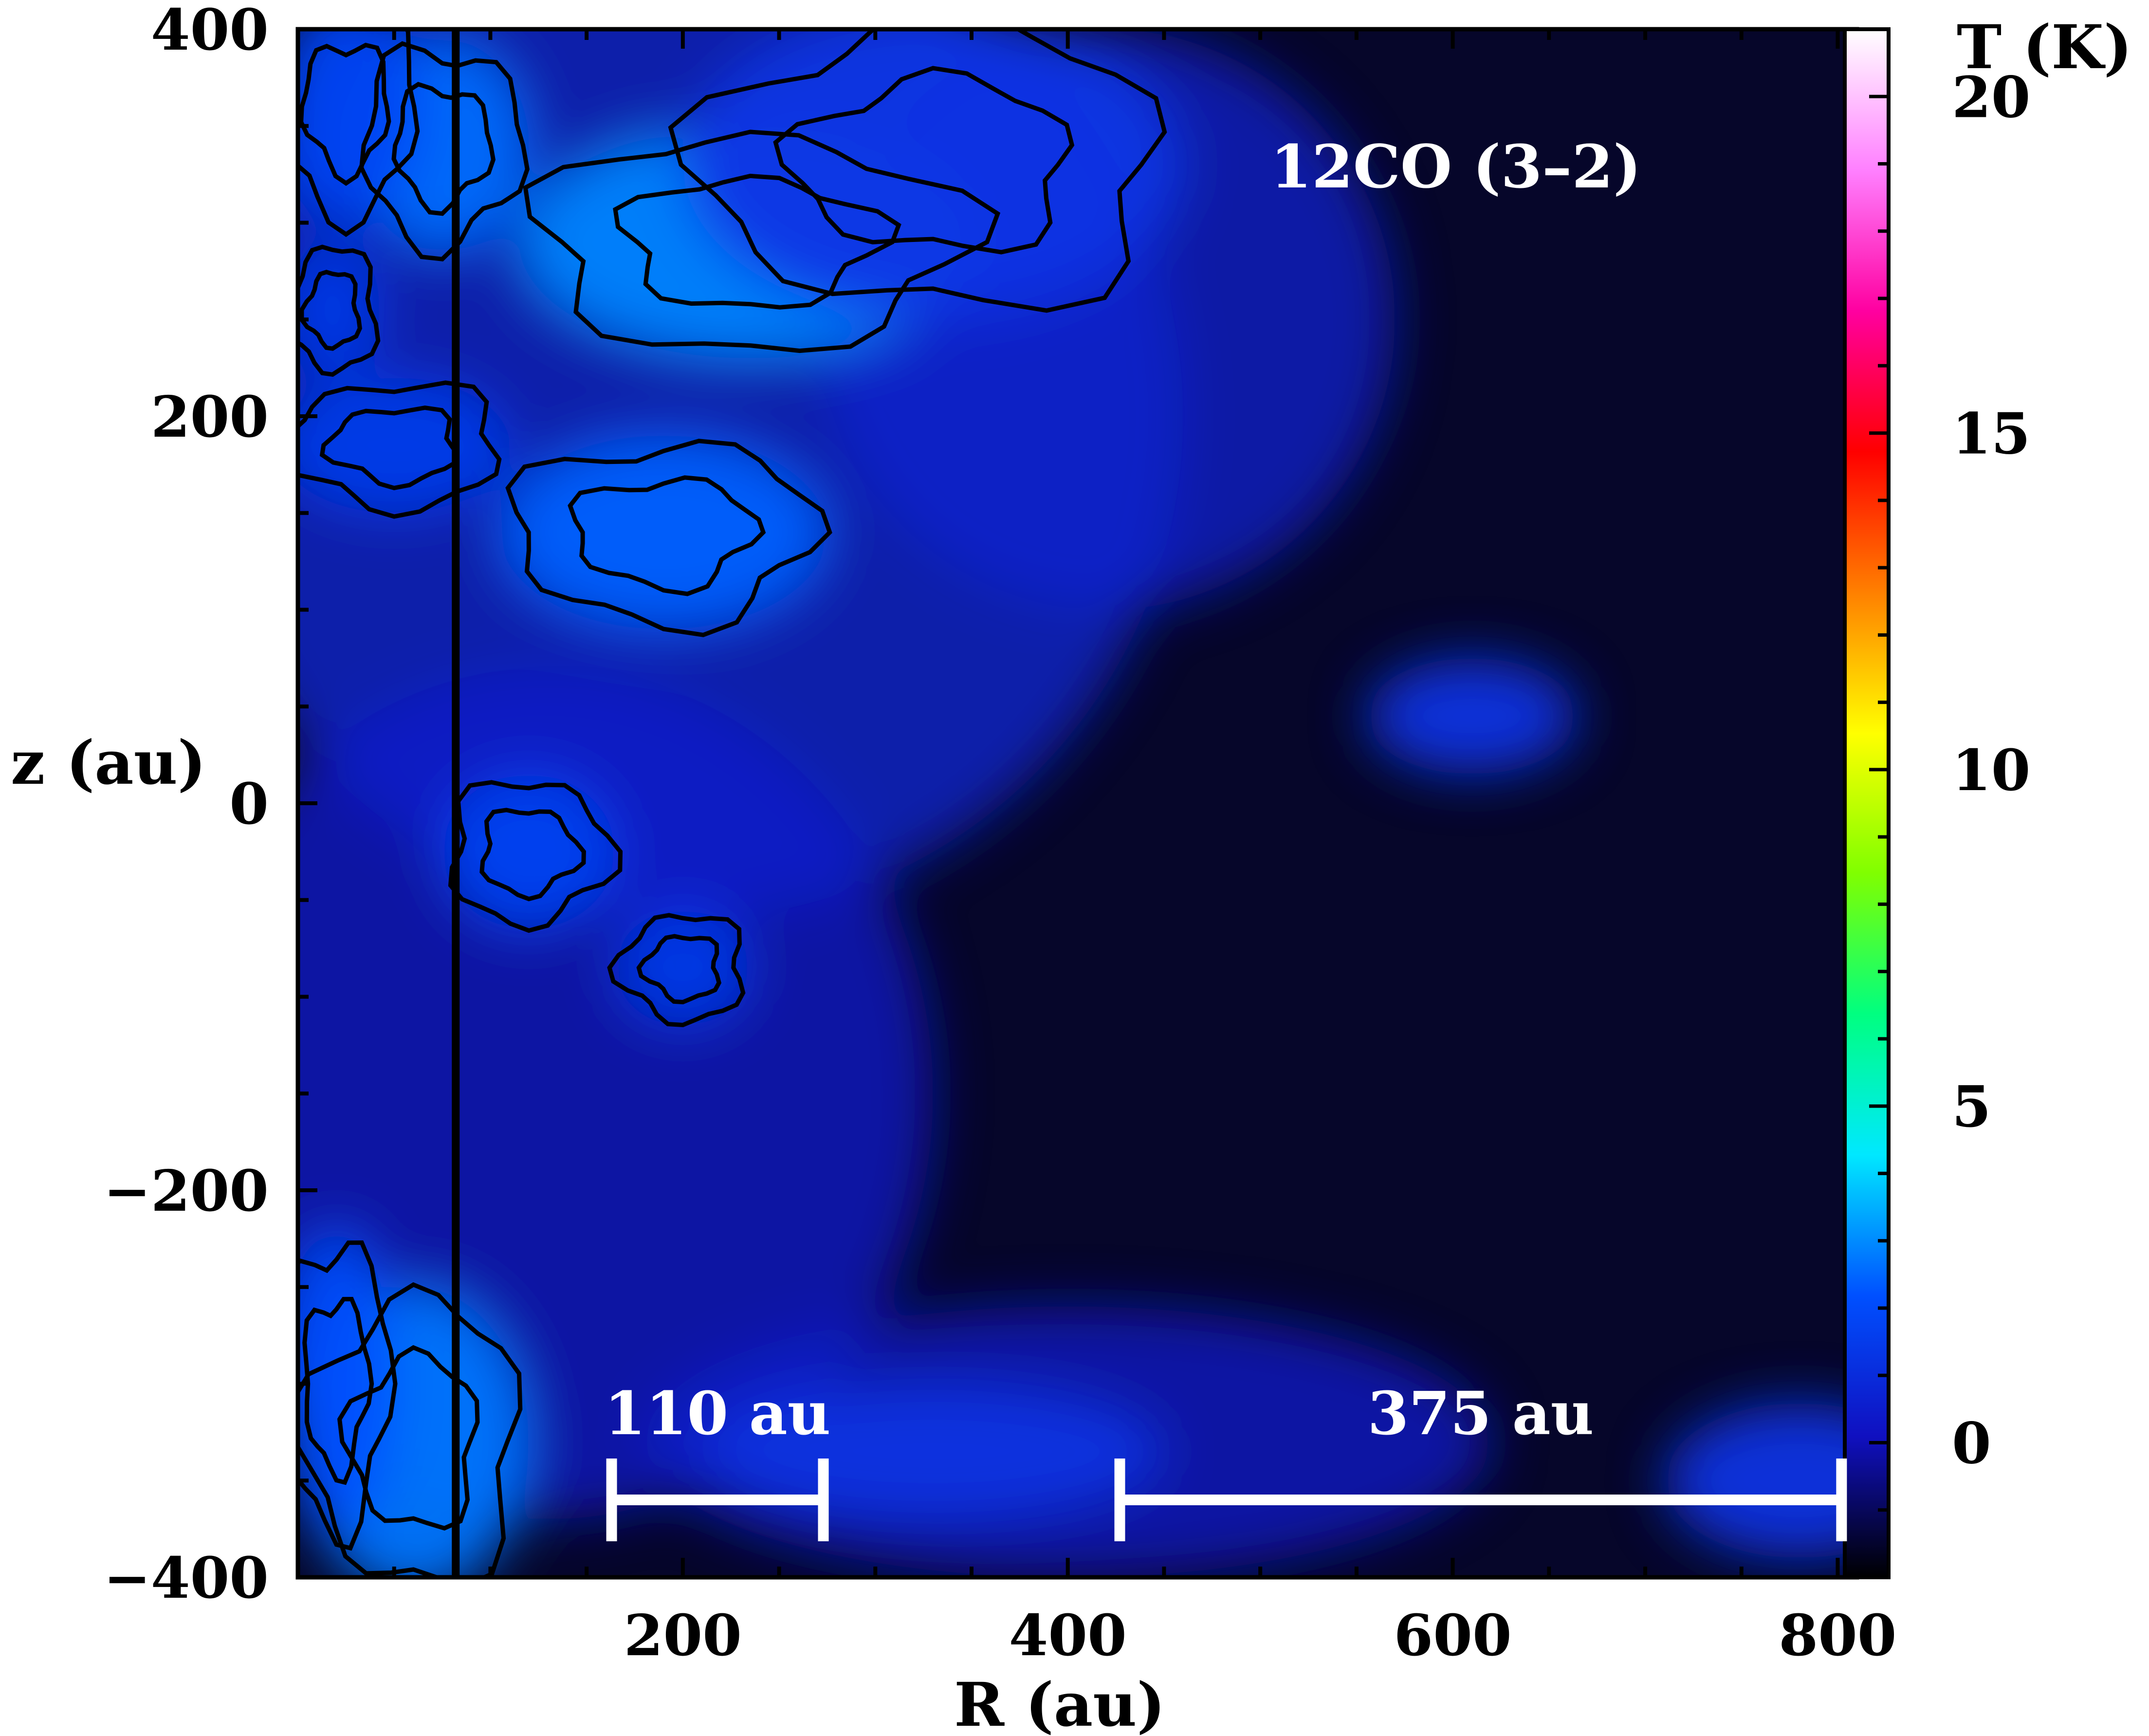  What do you see at coordinates (1481, 1413) in the screenshot?
I see `scale-bar-label: 375 au` at bounding box center [1481, 1413].